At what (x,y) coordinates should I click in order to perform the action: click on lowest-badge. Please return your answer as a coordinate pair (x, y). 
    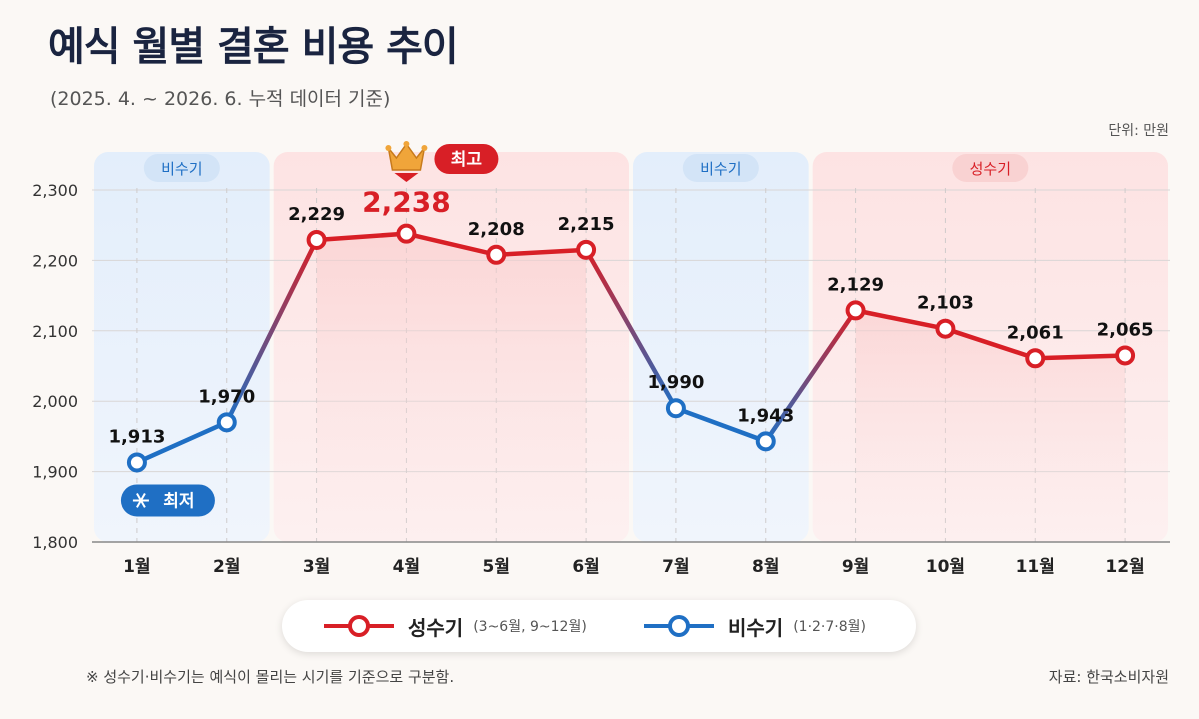
    Looking at the image, I should click on (167, 500).